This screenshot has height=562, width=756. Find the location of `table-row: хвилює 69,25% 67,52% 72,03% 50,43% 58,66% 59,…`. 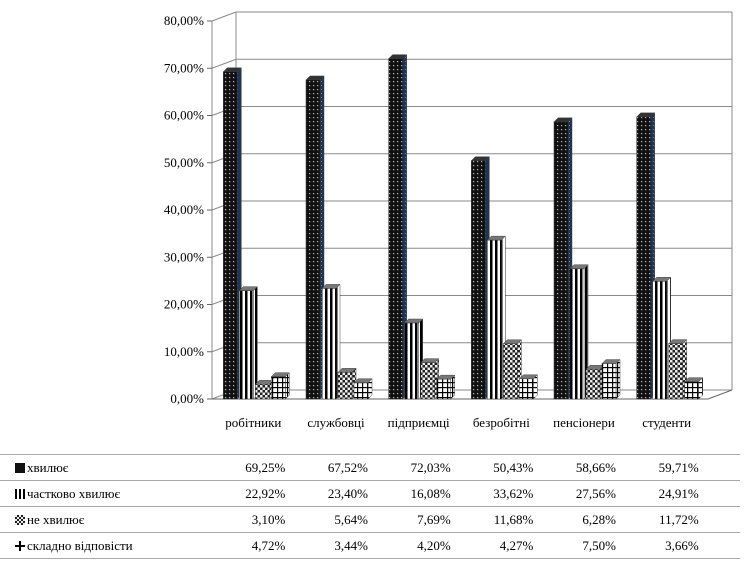

table-row: хвилює 69,25% 67,52% 72,03% 50,43% 58,66% 59,… is located at coordinates (370, 467).